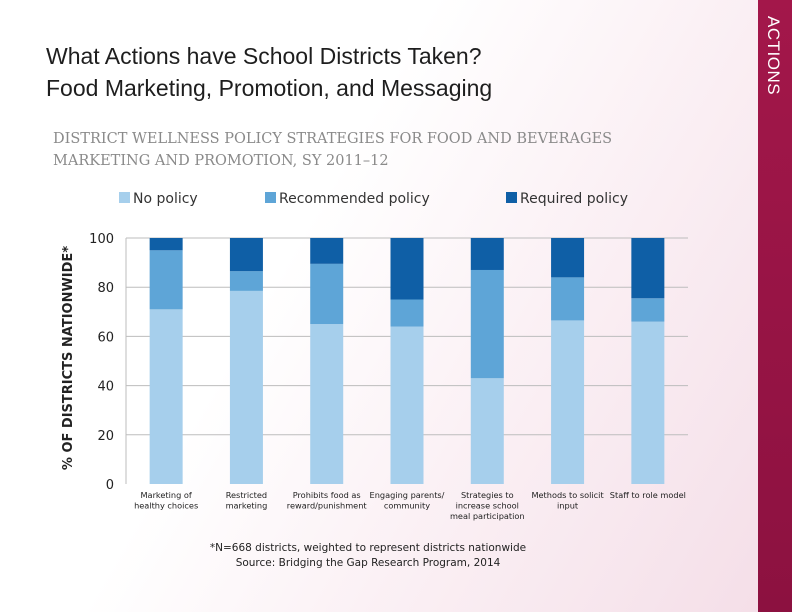 This screenshot has width=792, height=612. Describe the element at coordinates (327, 495) in the screenshot. I see `category-label-3-line-1: Prohibits food as` at that location.